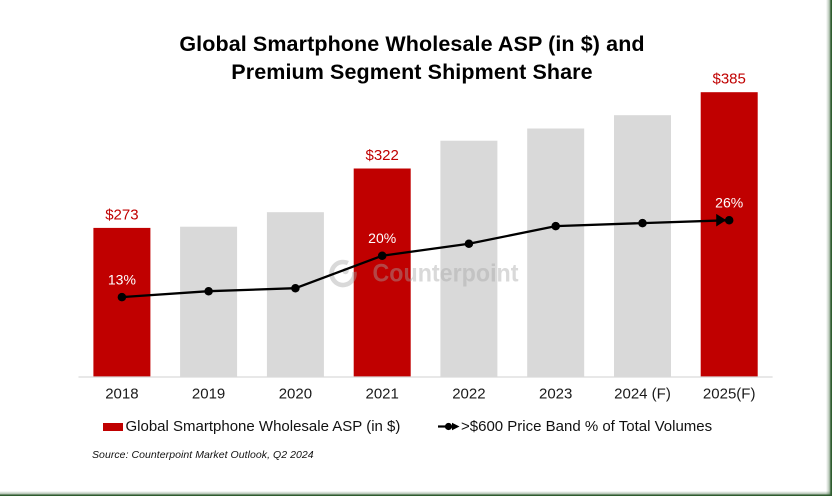  Describe the element at coordinates (829, 248) in the screenshot. I see `slide-border-right` at that location.